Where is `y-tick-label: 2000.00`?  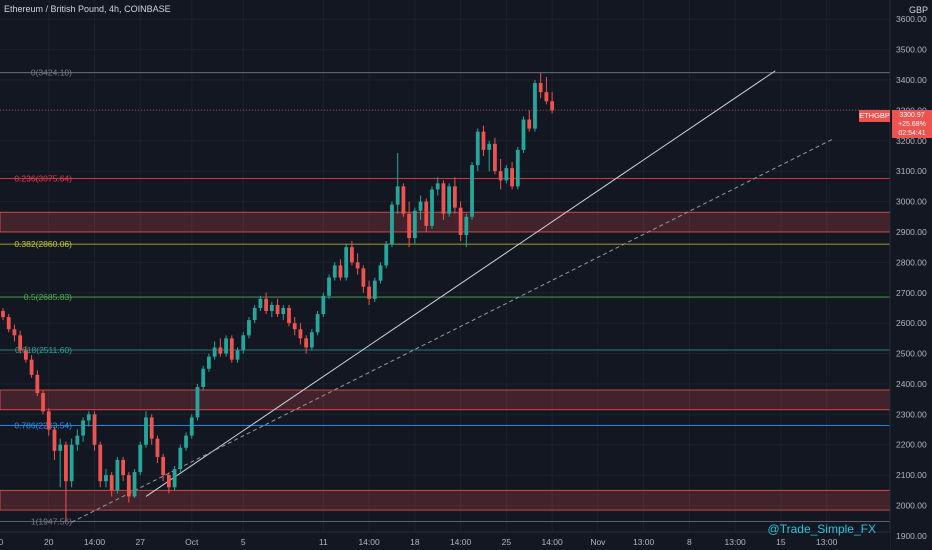
y-tick-label: 2000.00 is located at coordinates (911, 506).